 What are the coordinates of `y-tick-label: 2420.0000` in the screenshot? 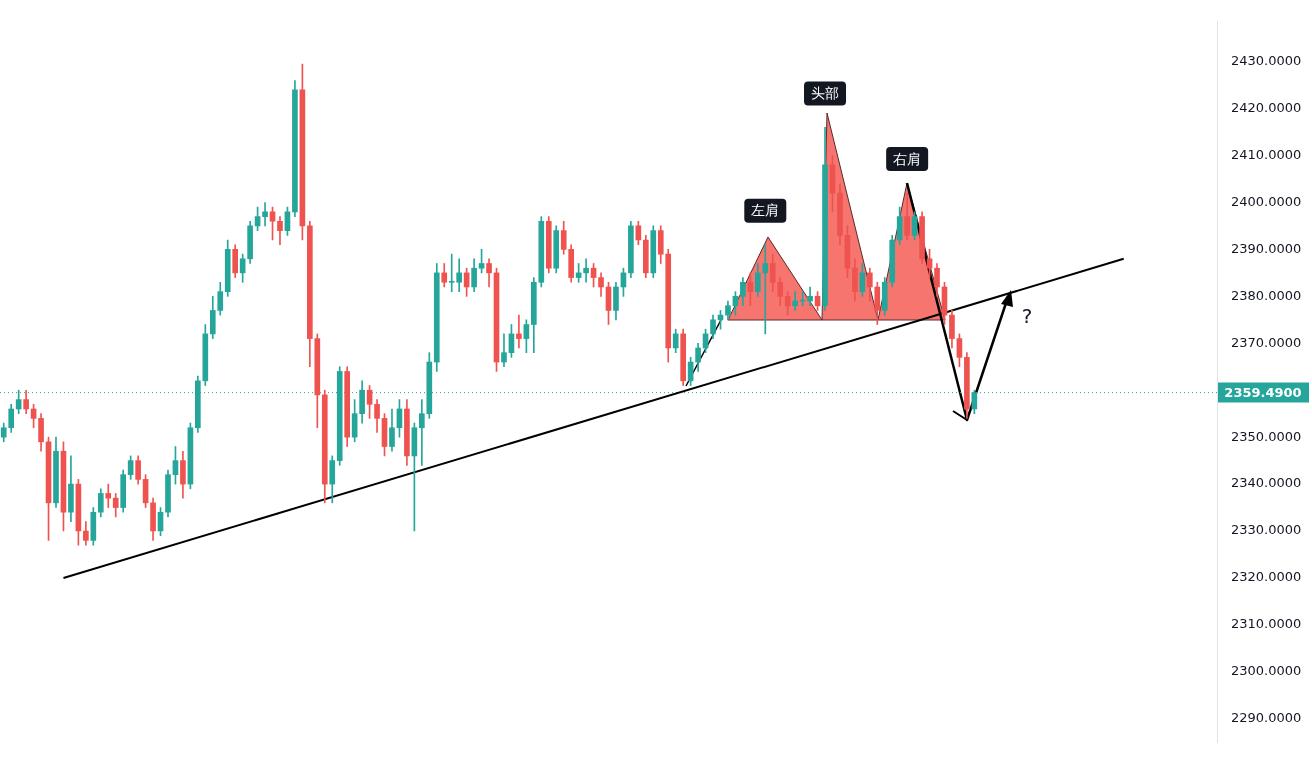 It's located at (1266, 107).